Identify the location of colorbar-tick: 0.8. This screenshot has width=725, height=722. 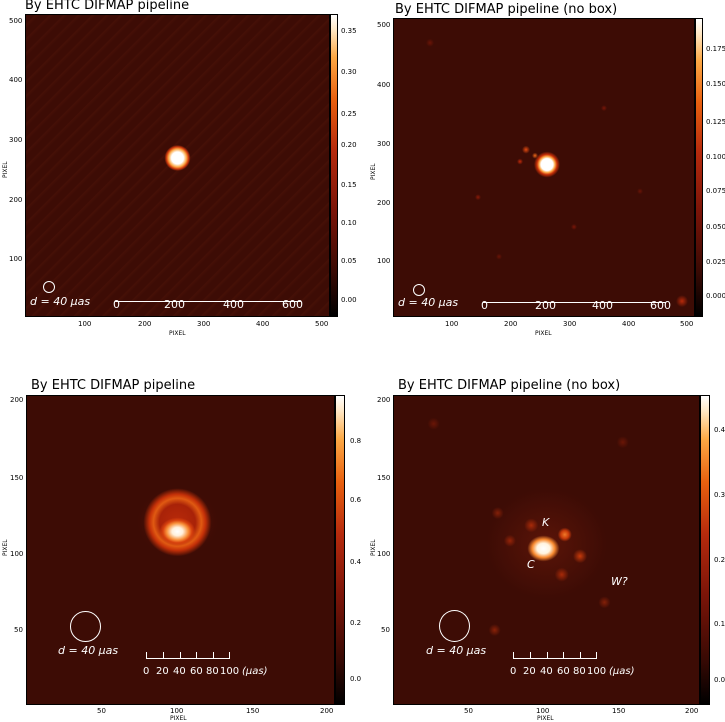
(356, 441).